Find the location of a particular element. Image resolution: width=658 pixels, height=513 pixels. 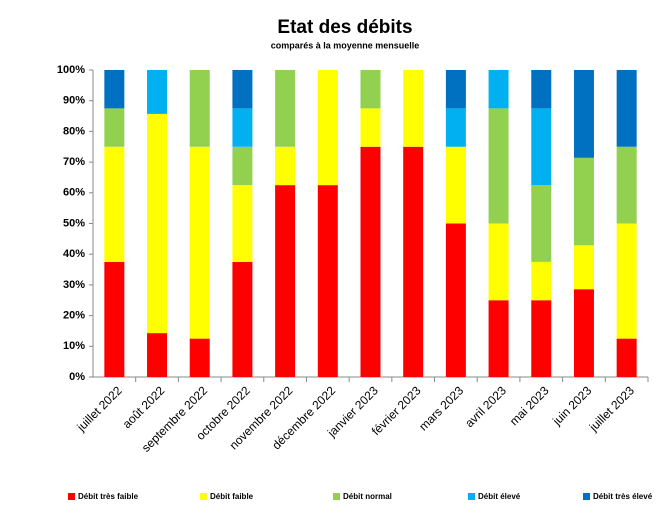

y-tick-label: 40% is located at coordinates (74, 254).